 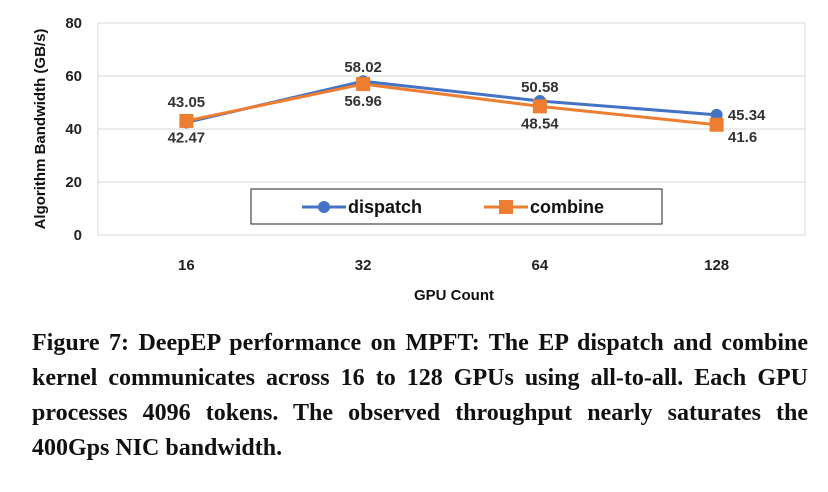 What do you see at coordinates (78, 235) in the screenshot?
I see `y-tick-label: 0` at bounding box center [78, 235].